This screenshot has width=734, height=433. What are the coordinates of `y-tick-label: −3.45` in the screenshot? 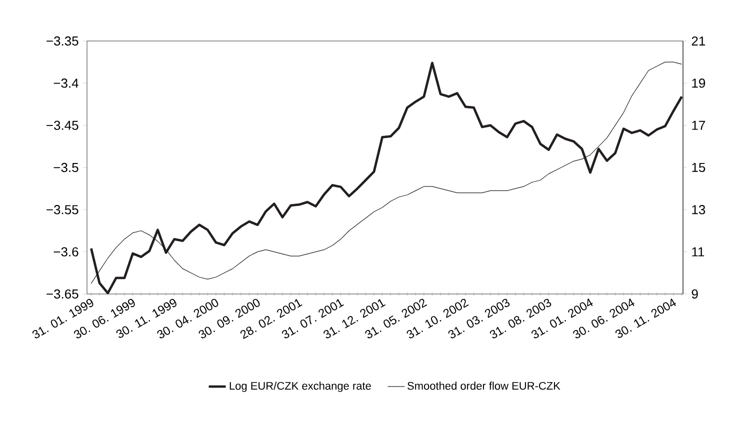 It's located at (62, 125).